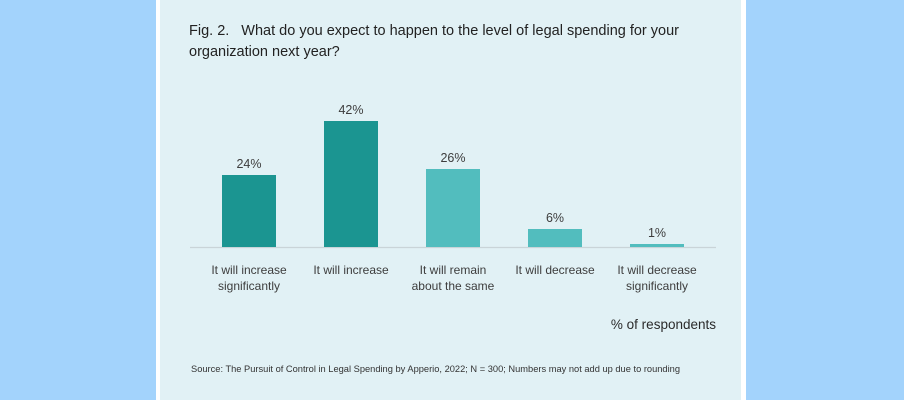 The height and width of the screenshot is (400, 904). What do you see at coordinates (209, 31) in the screenshot?
I see `figure-number: Fig. 2.` at bounding box center [209, 31].